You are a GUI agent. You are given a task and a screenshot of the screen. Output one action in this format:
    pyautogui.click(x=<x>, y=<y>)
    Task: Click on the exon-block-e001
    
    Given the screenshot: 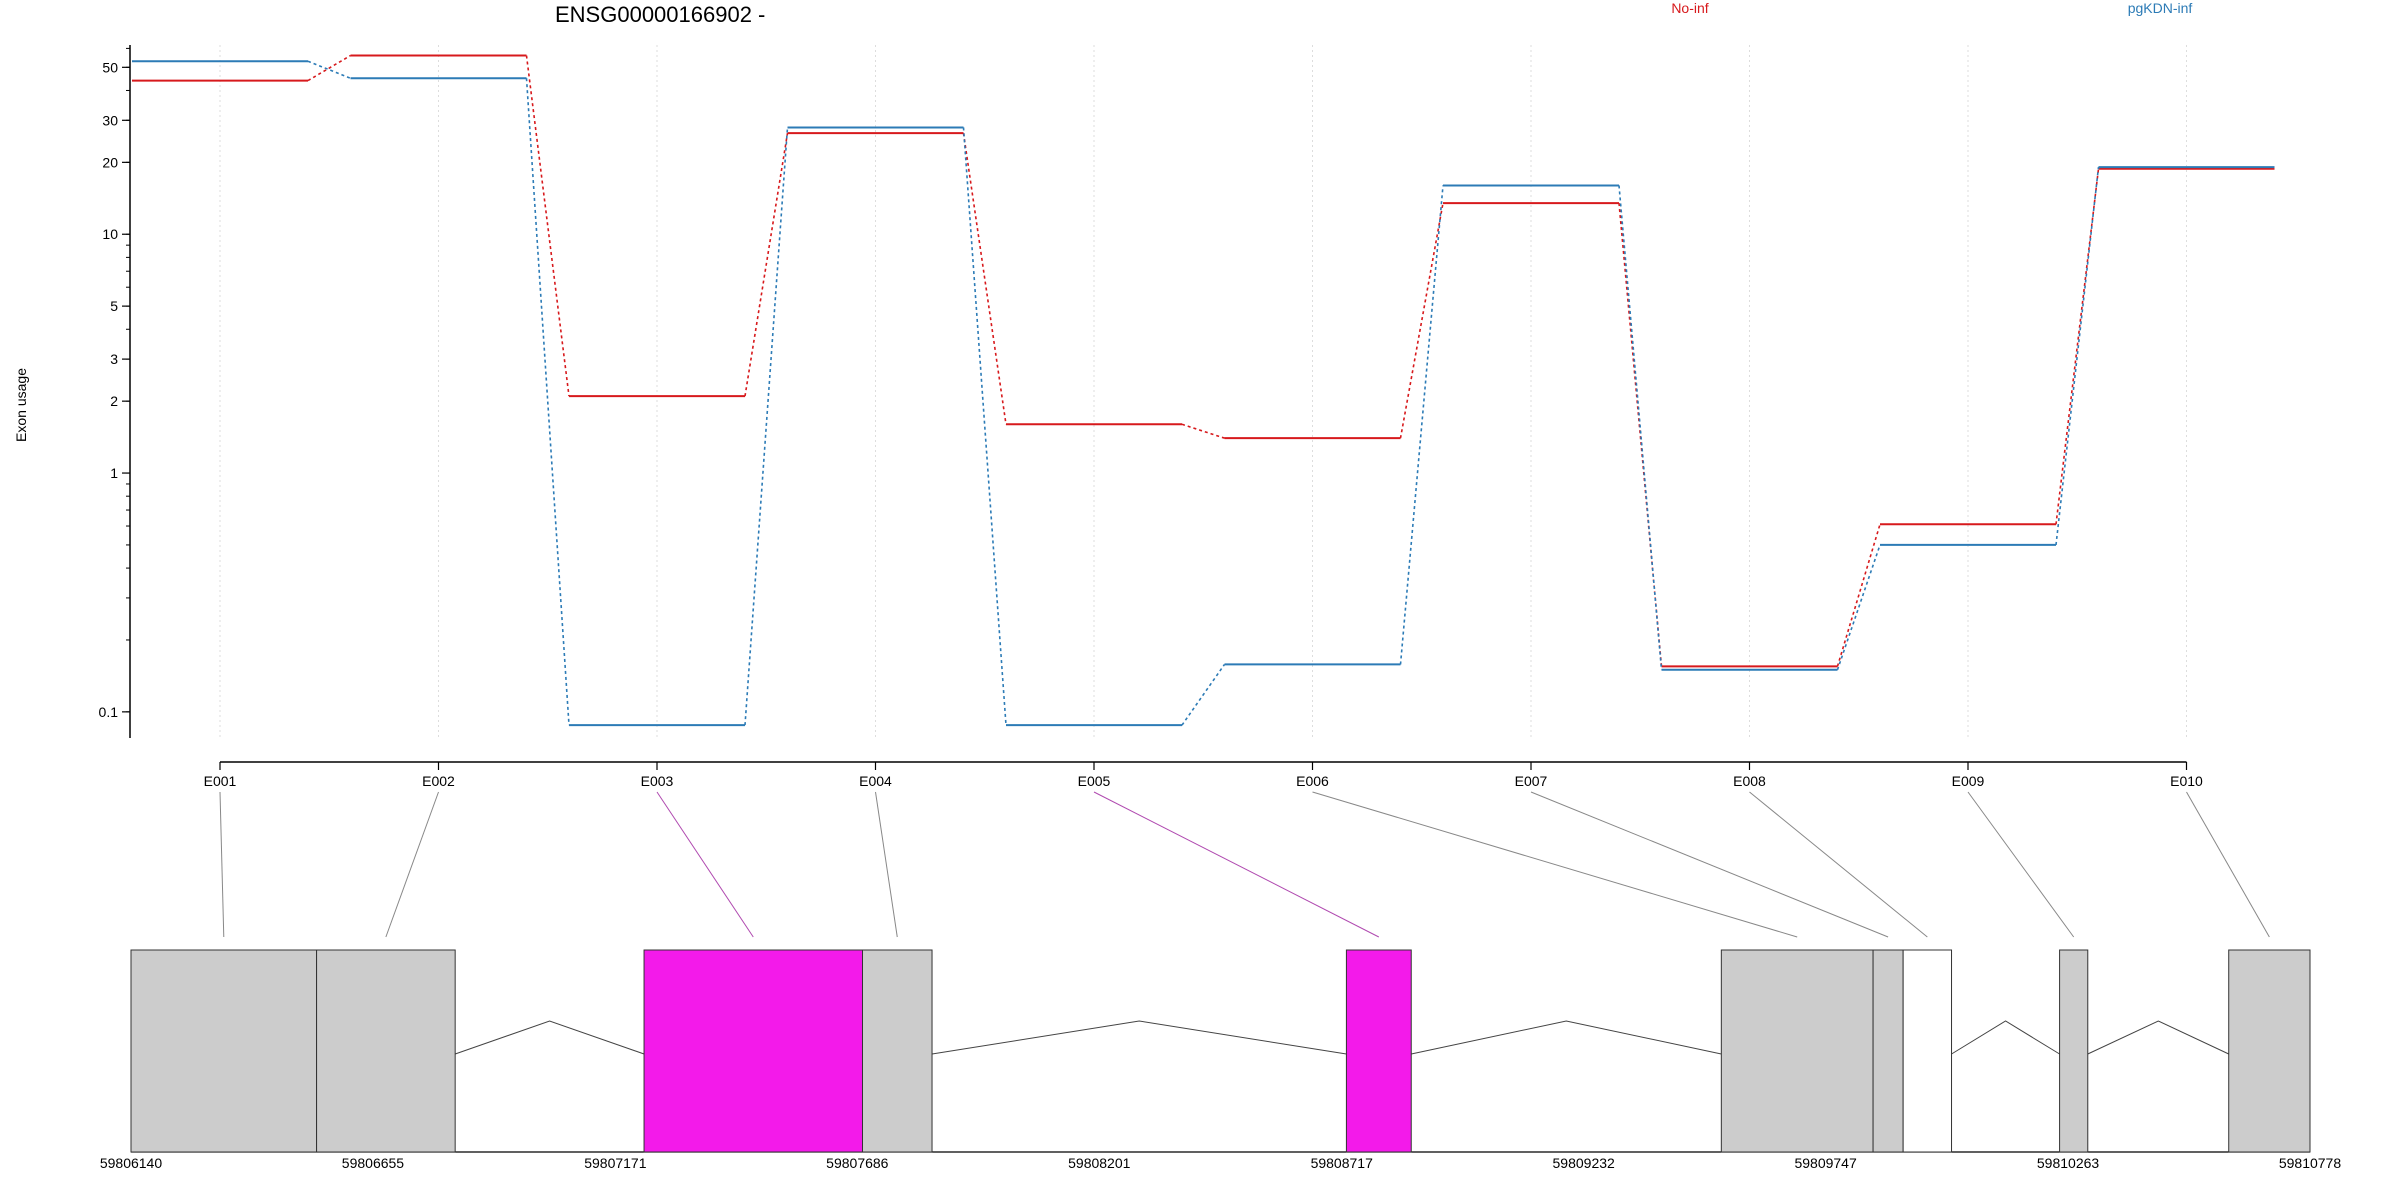 What is the action you would take?
    pyautogui.click(x=224, y=1051)
    